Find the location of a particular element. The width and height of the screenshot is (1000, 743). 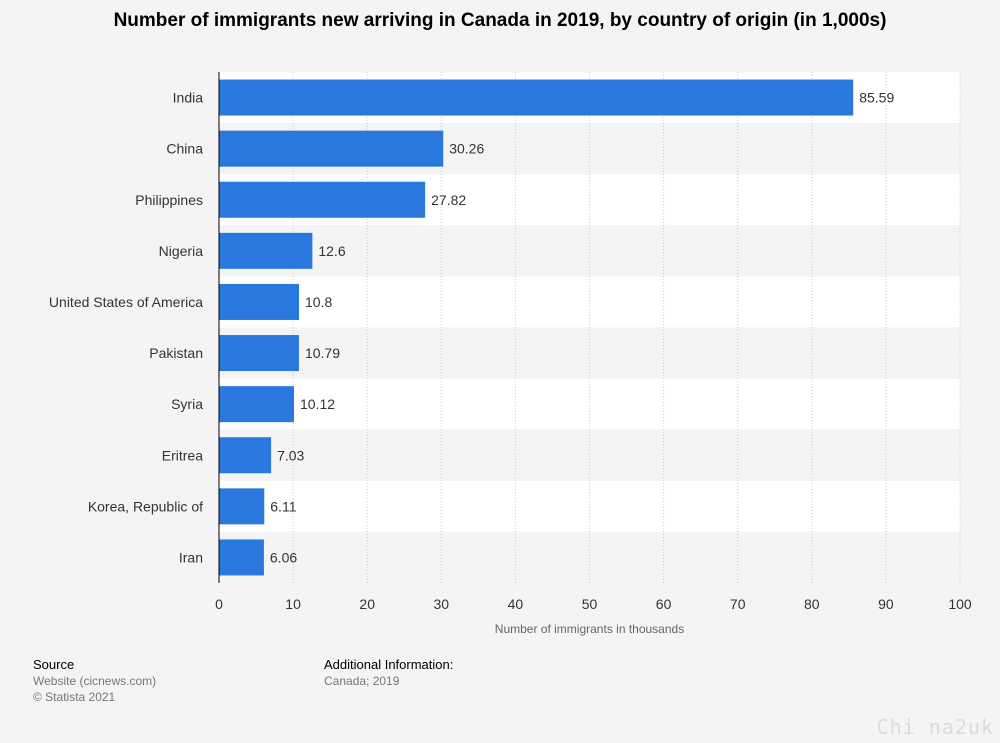

x-tick-label: 0 is located at coordinates (219, 604).